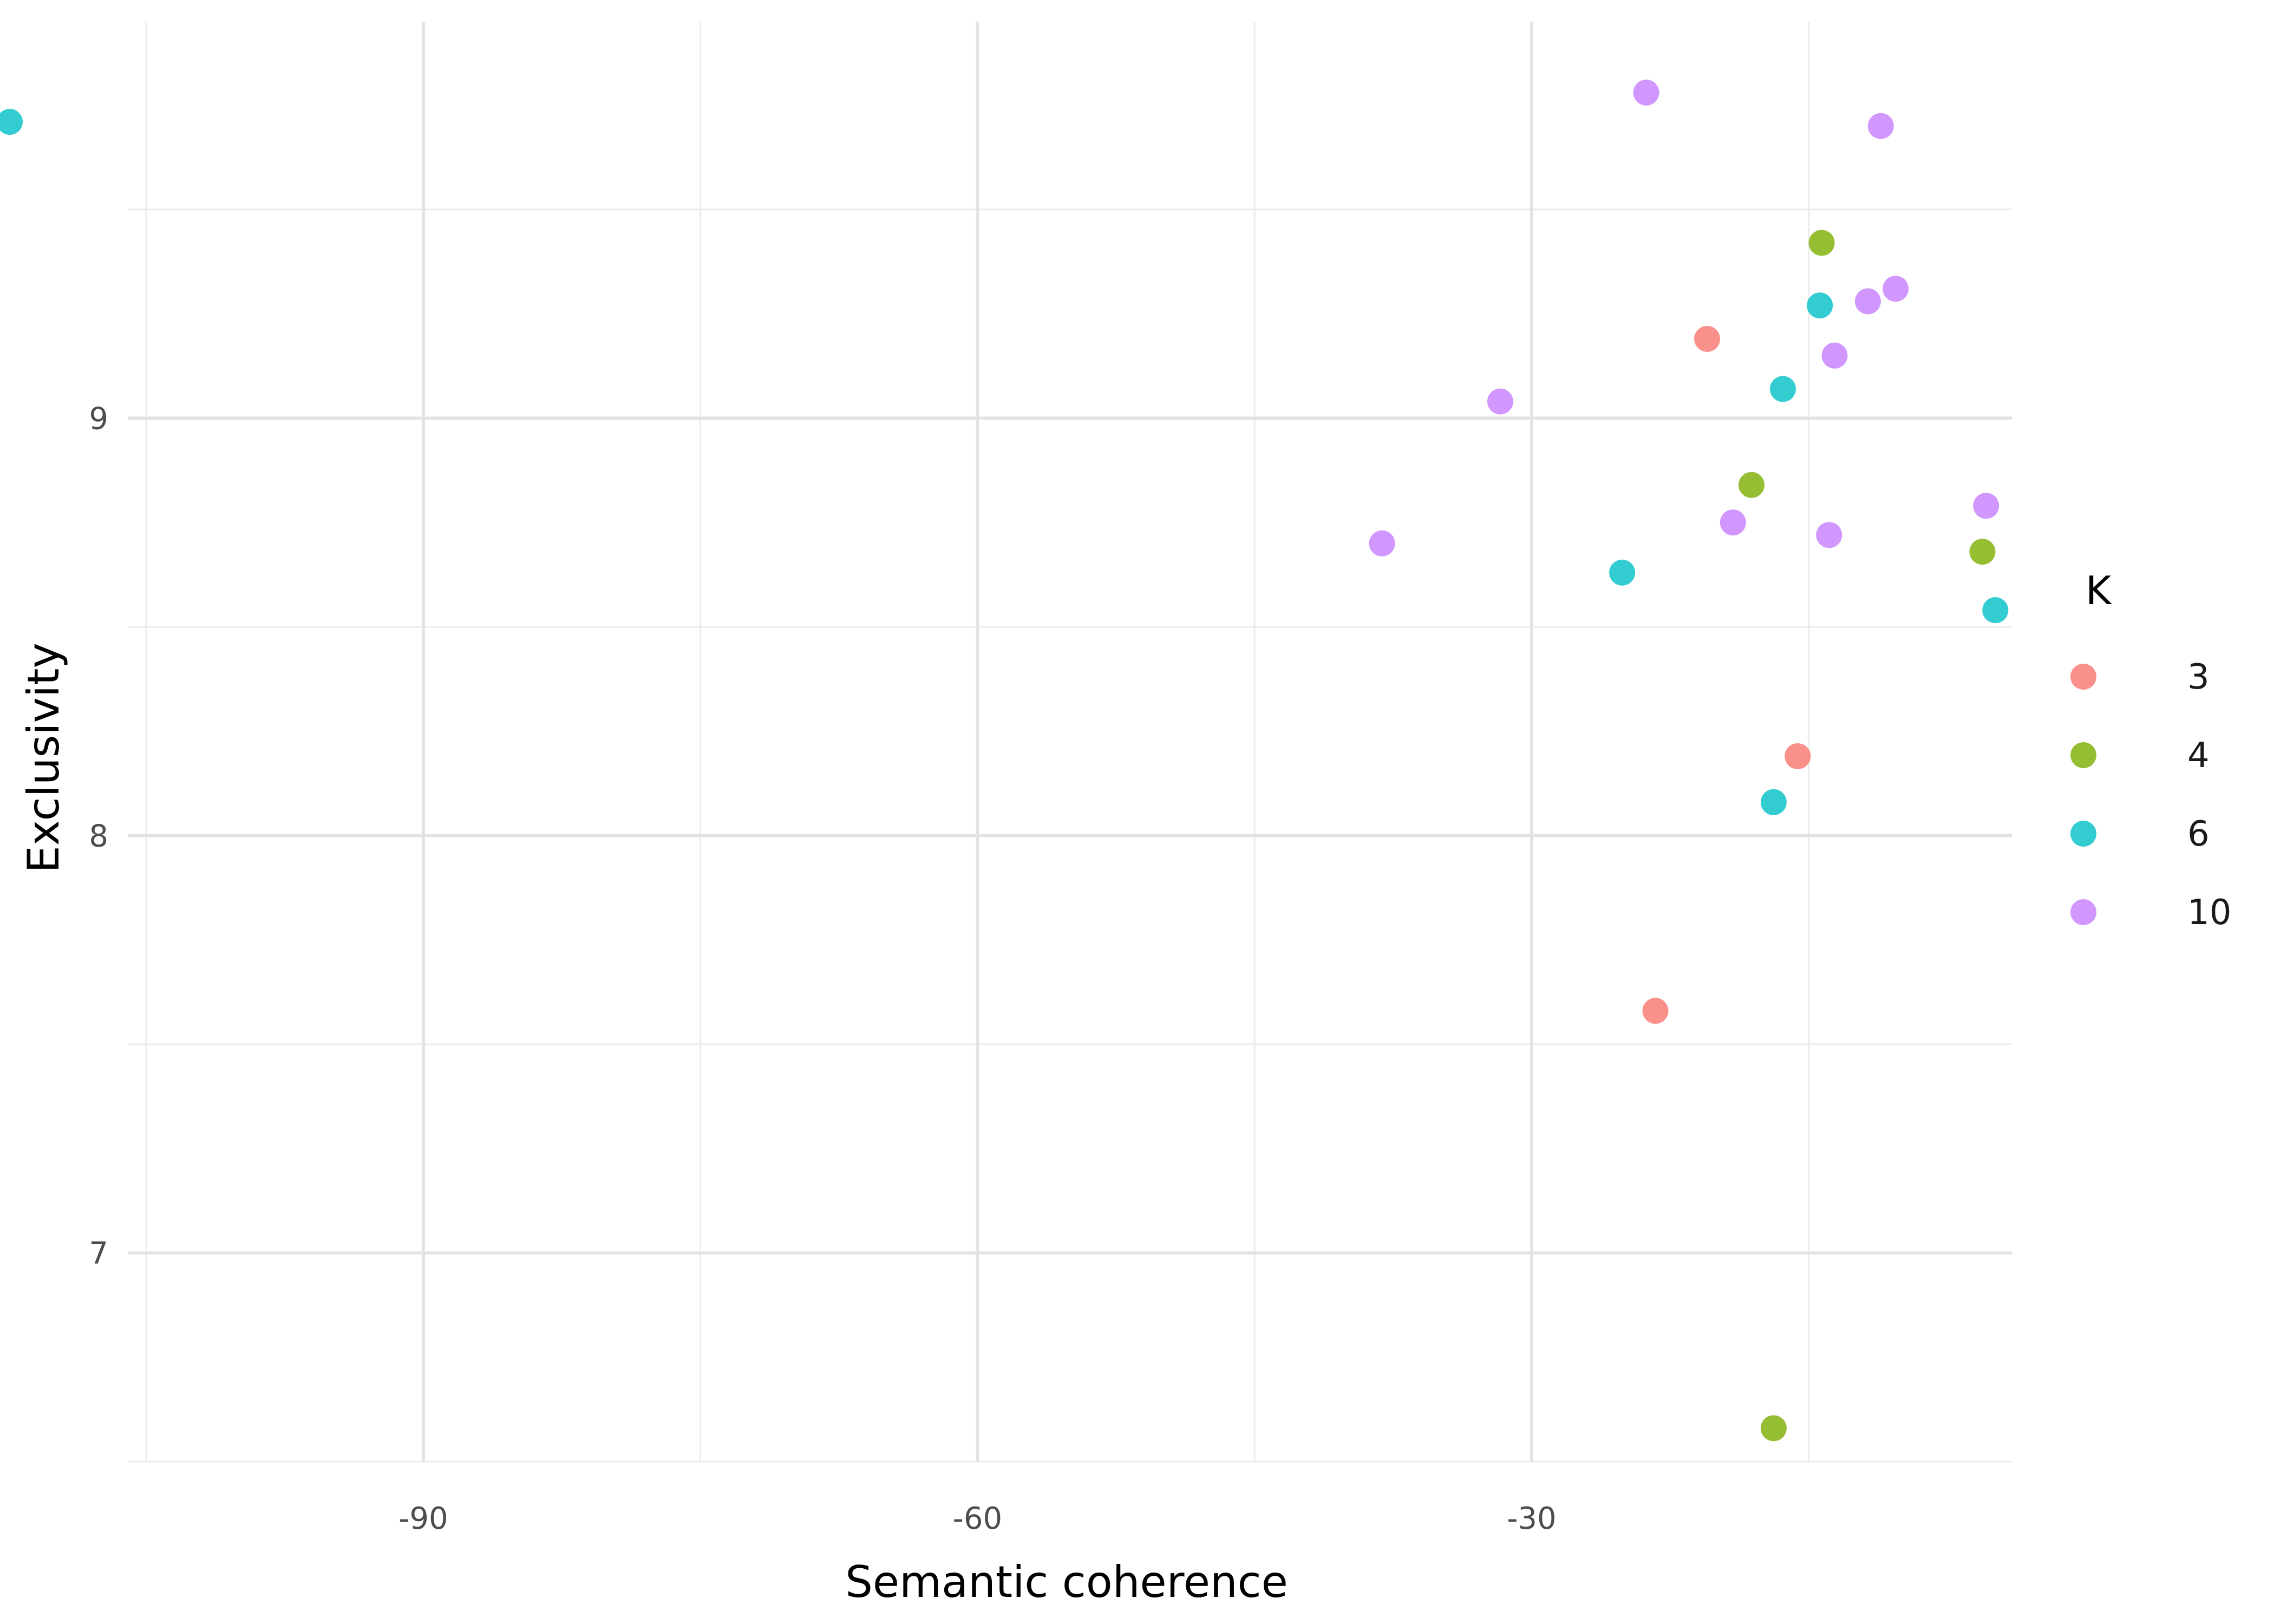 Image resolution: width=2274 pixels, height=1624 pixels. Describe the element at coordinates (2199, 834) in the screenshot. I see `legend-label: 6` at that location.